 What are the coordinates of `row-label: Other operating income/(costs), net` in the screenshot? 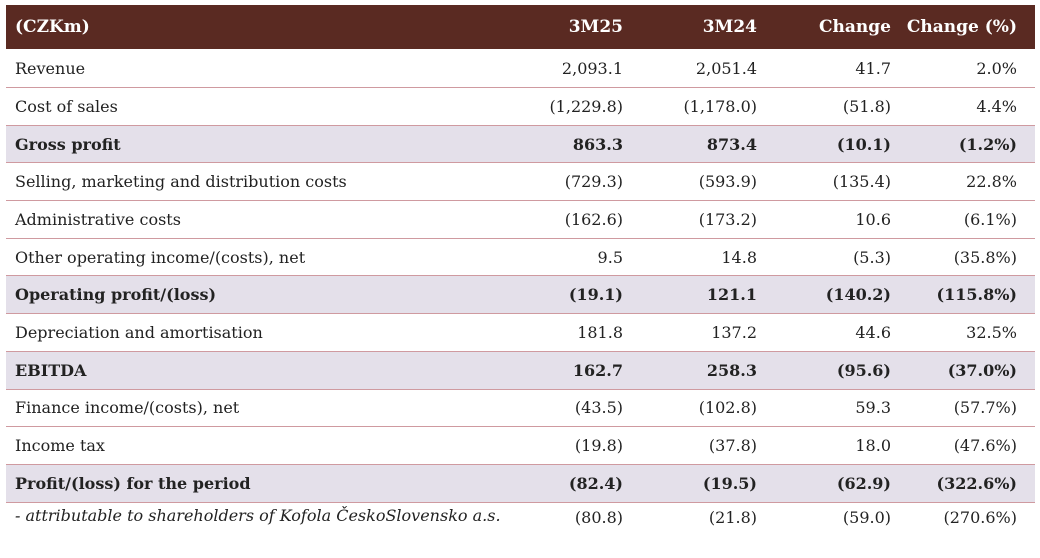 It's located at (160, 257).